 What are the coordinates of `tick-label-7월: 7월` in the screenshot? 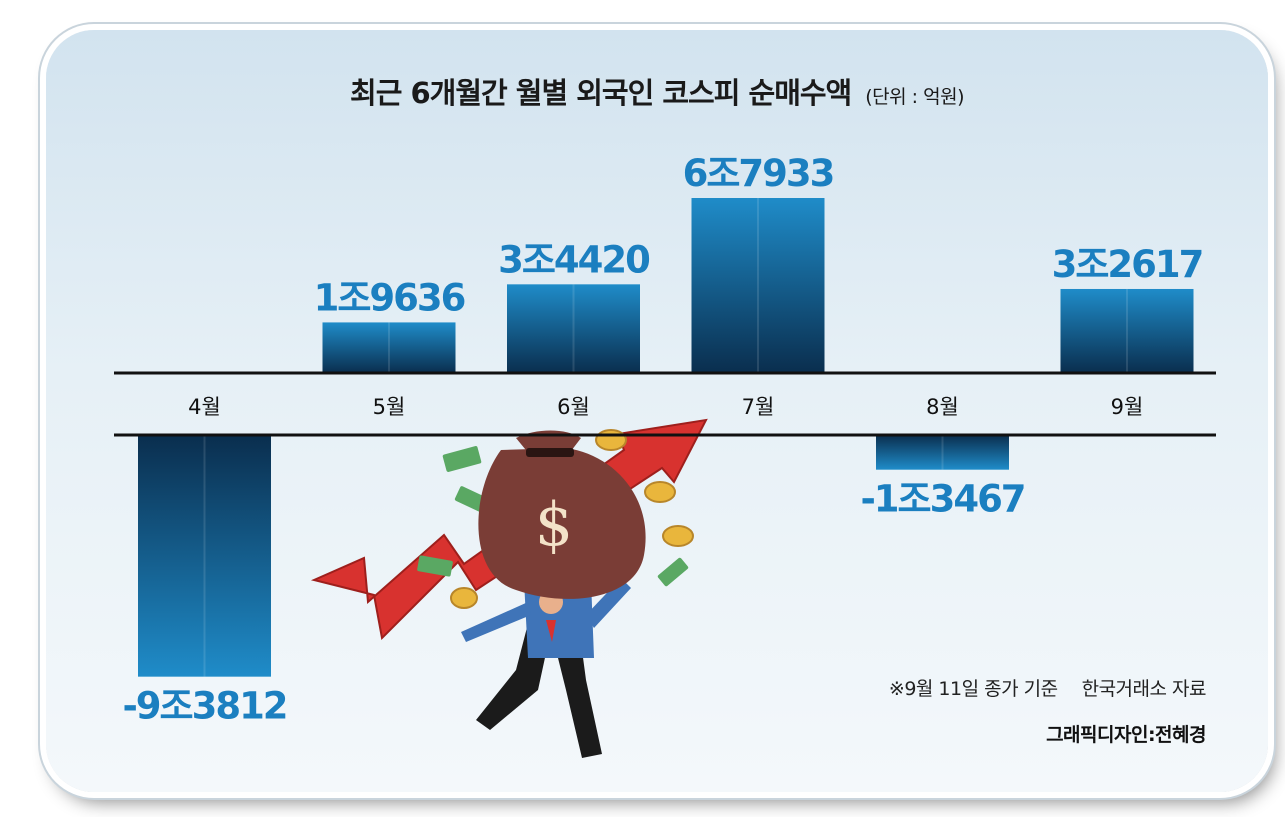 It's located at (758, 407).